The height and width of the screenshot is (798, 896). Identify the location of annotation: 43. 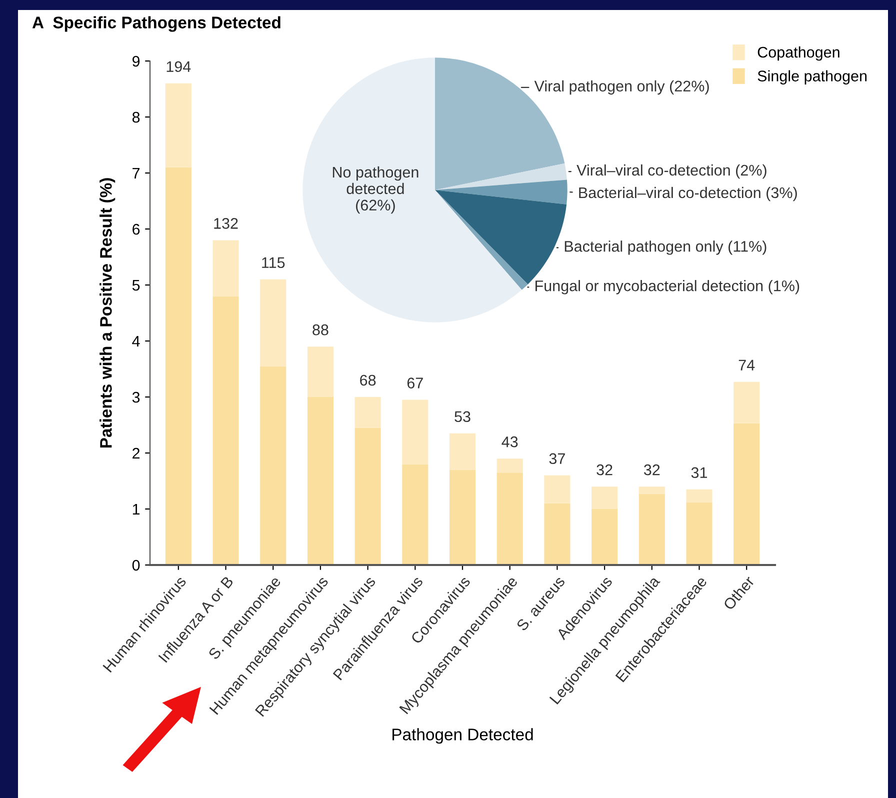
(510, 442).